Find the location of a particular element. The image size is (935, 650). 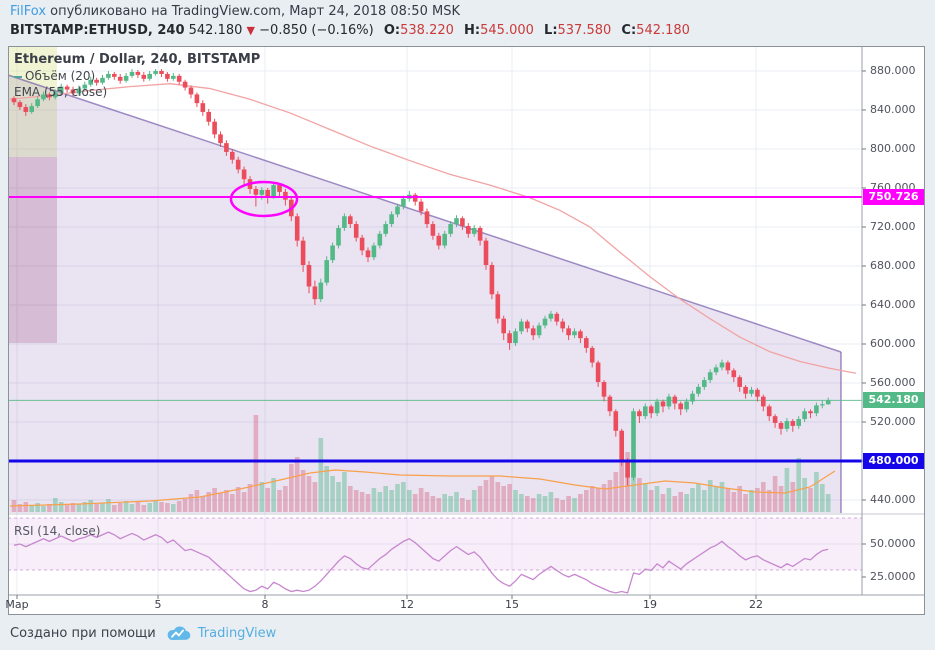

price-tick-label: 840.000 is located at coordinates (893, 109).